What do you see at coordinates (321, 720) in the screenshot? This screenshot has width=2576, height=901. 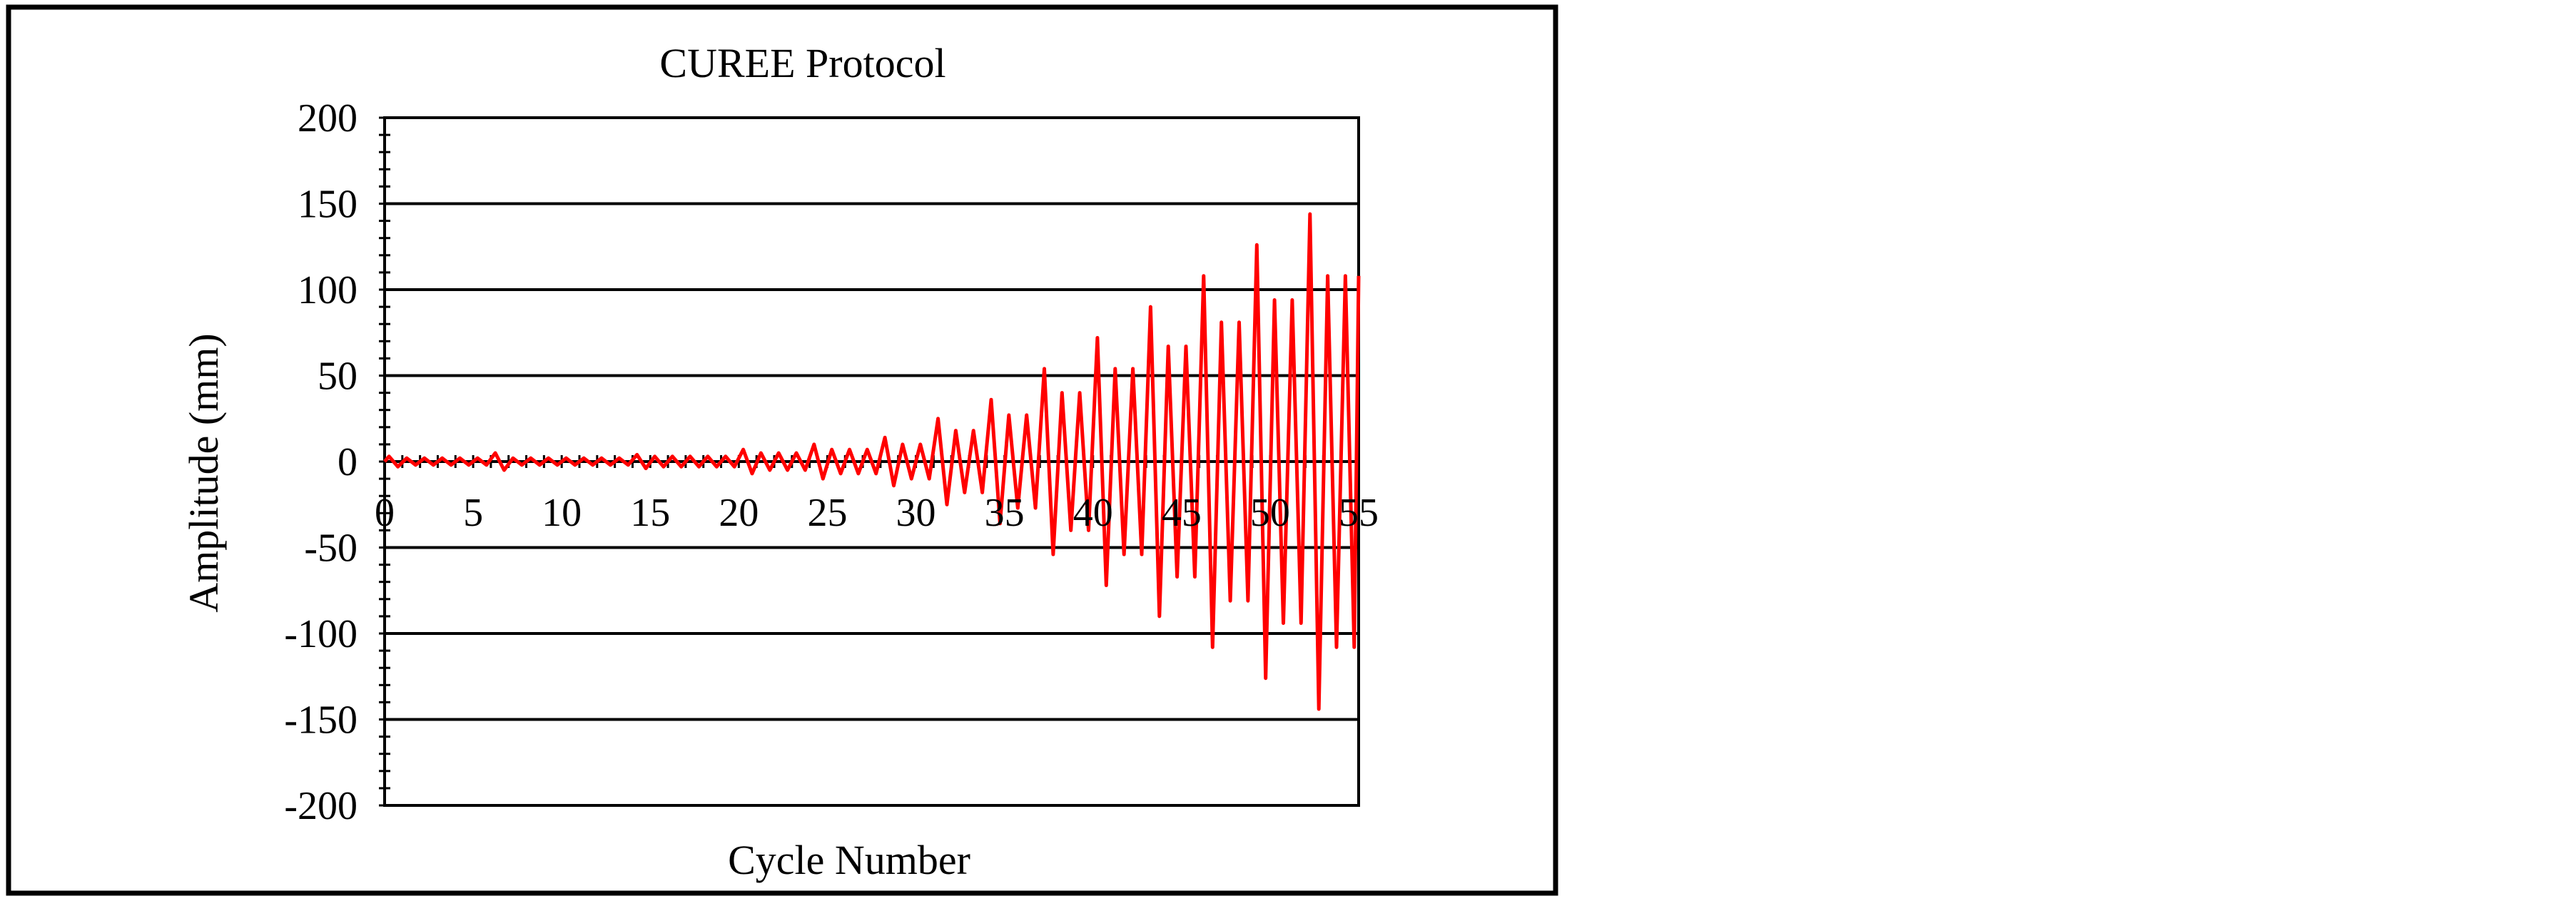 I see `y-tick-label: -150` at bounding box center [321, 720].